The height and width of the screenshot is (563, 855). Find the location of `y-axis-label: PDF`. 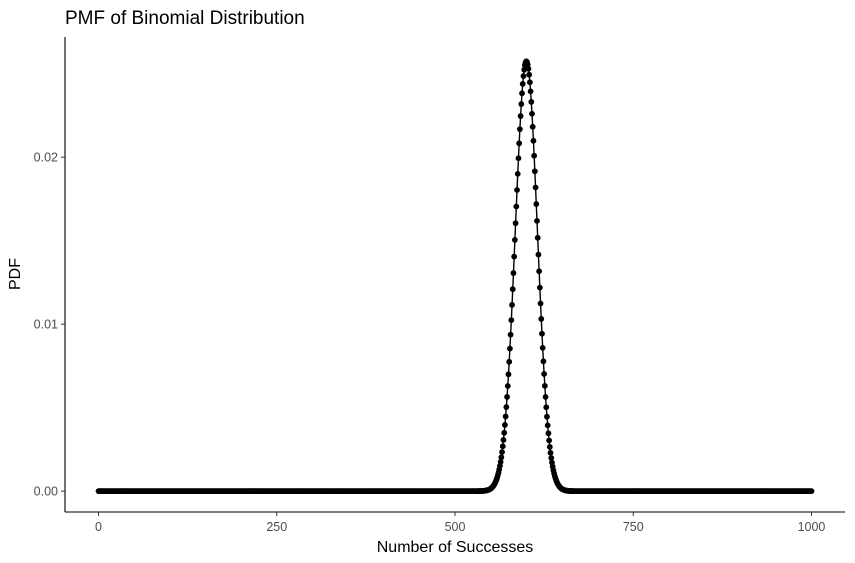

y-axis-label: PDF is located at coordinates (15, 274).